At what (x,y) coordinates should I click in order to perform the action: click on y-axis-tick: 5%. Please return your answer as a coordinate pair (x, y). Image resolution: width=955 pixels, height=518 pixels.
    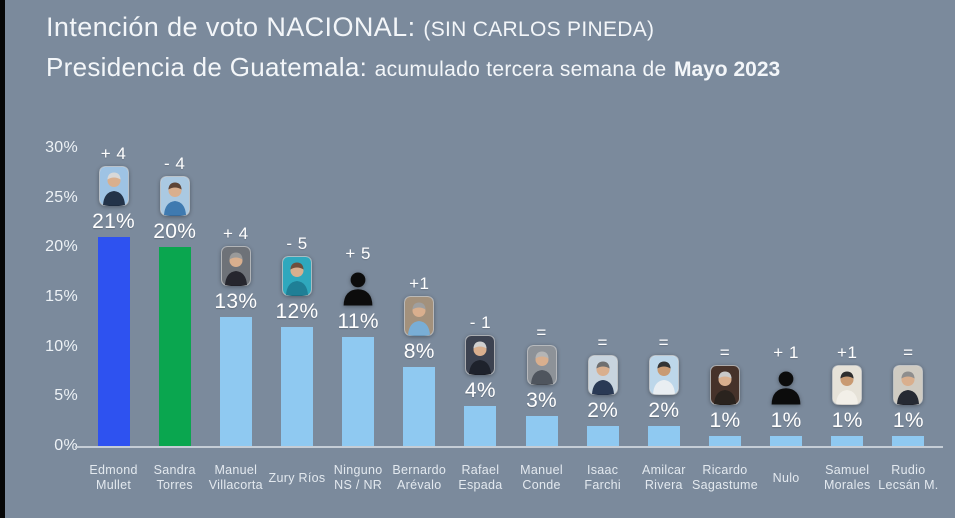
    Looking at the image, I should click on (66, 396).